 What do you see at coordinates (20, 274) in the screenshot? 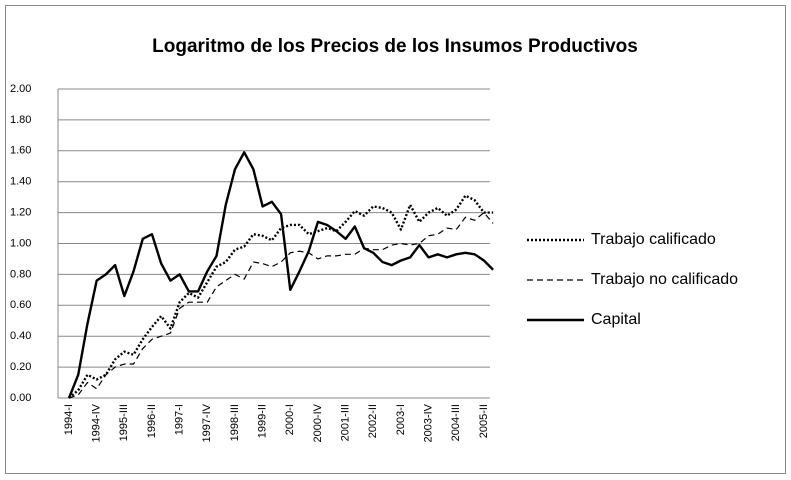
I see `y-tick-label: 0.80` at bounding box center [20, 274].